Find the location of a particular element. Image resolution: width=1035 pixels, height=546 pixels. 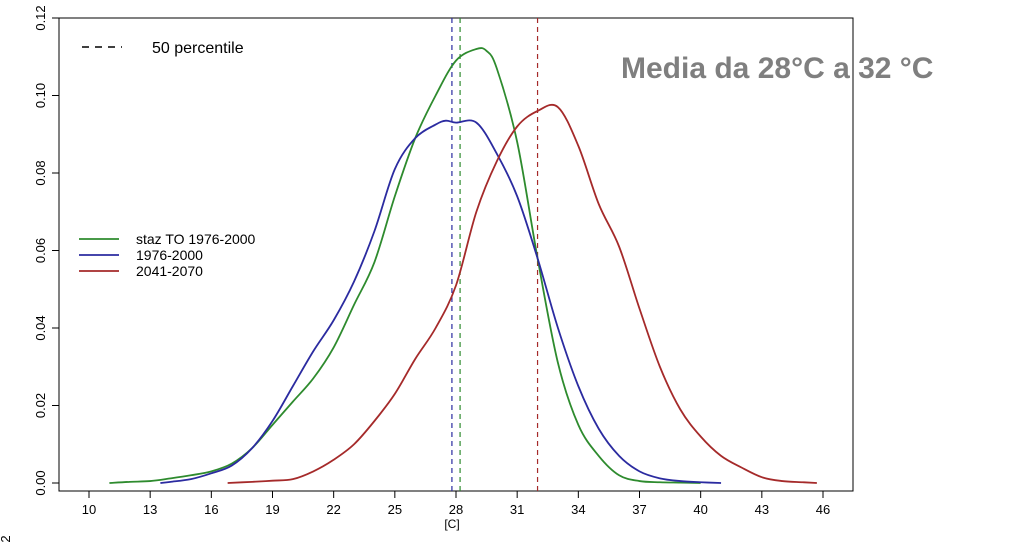

x-tick-label: 16 is located at coordinates (211, 509).